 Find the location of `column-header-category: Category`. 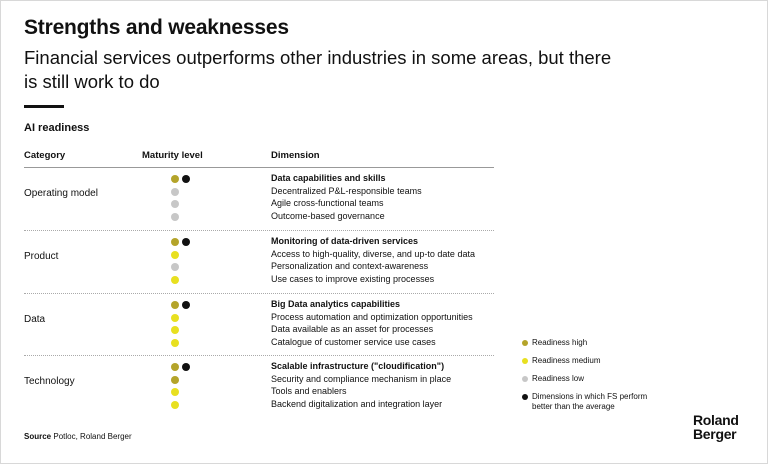

column-header-category: Category is located at coordinates (45, 155).